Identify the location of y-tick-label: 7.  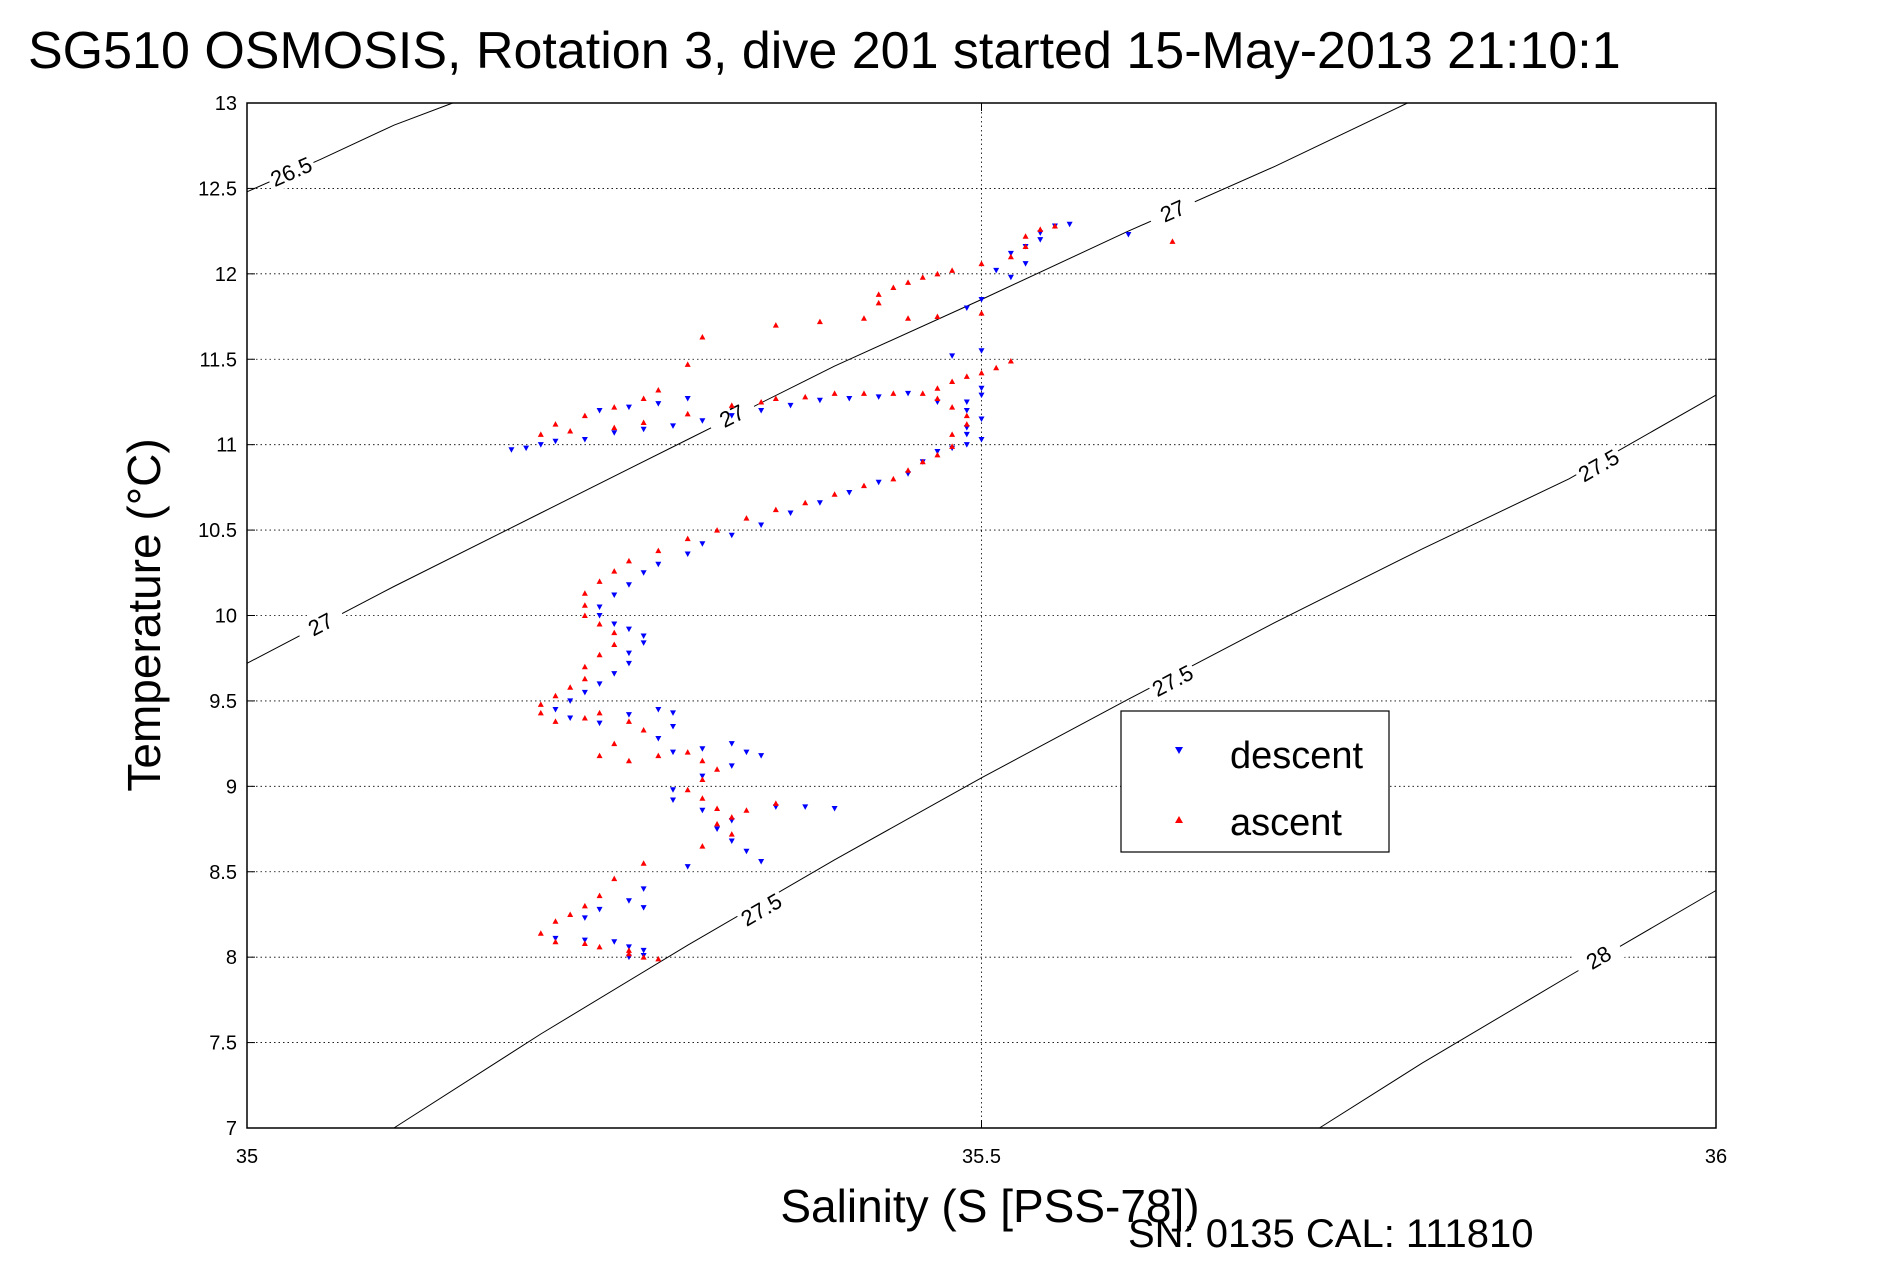
(231, 1129).